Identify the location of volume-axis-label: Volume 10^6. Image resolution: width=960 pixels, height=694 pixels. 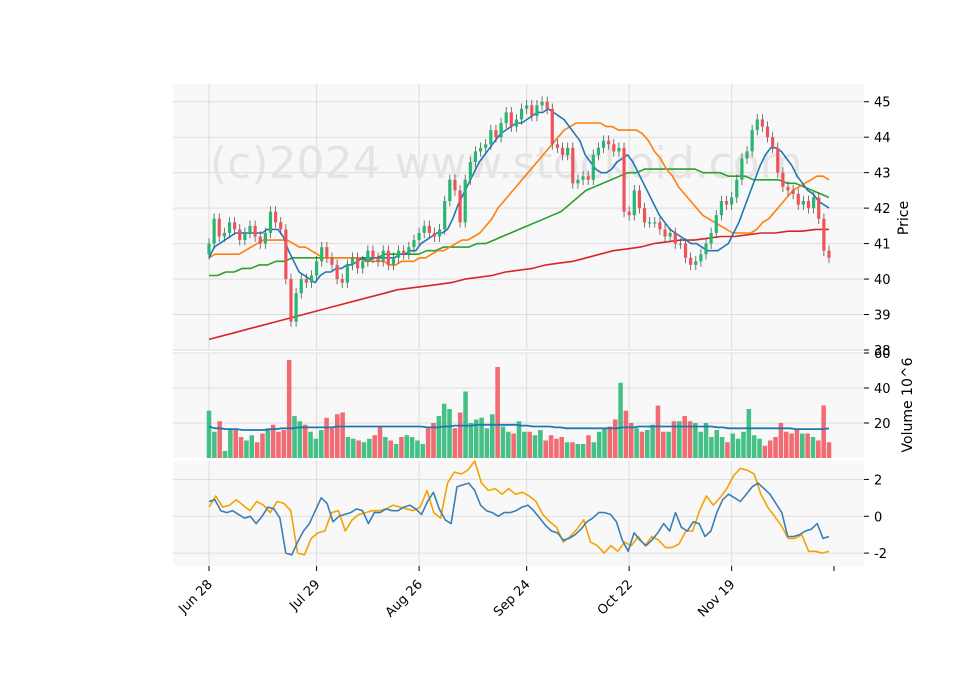
(908, 404).